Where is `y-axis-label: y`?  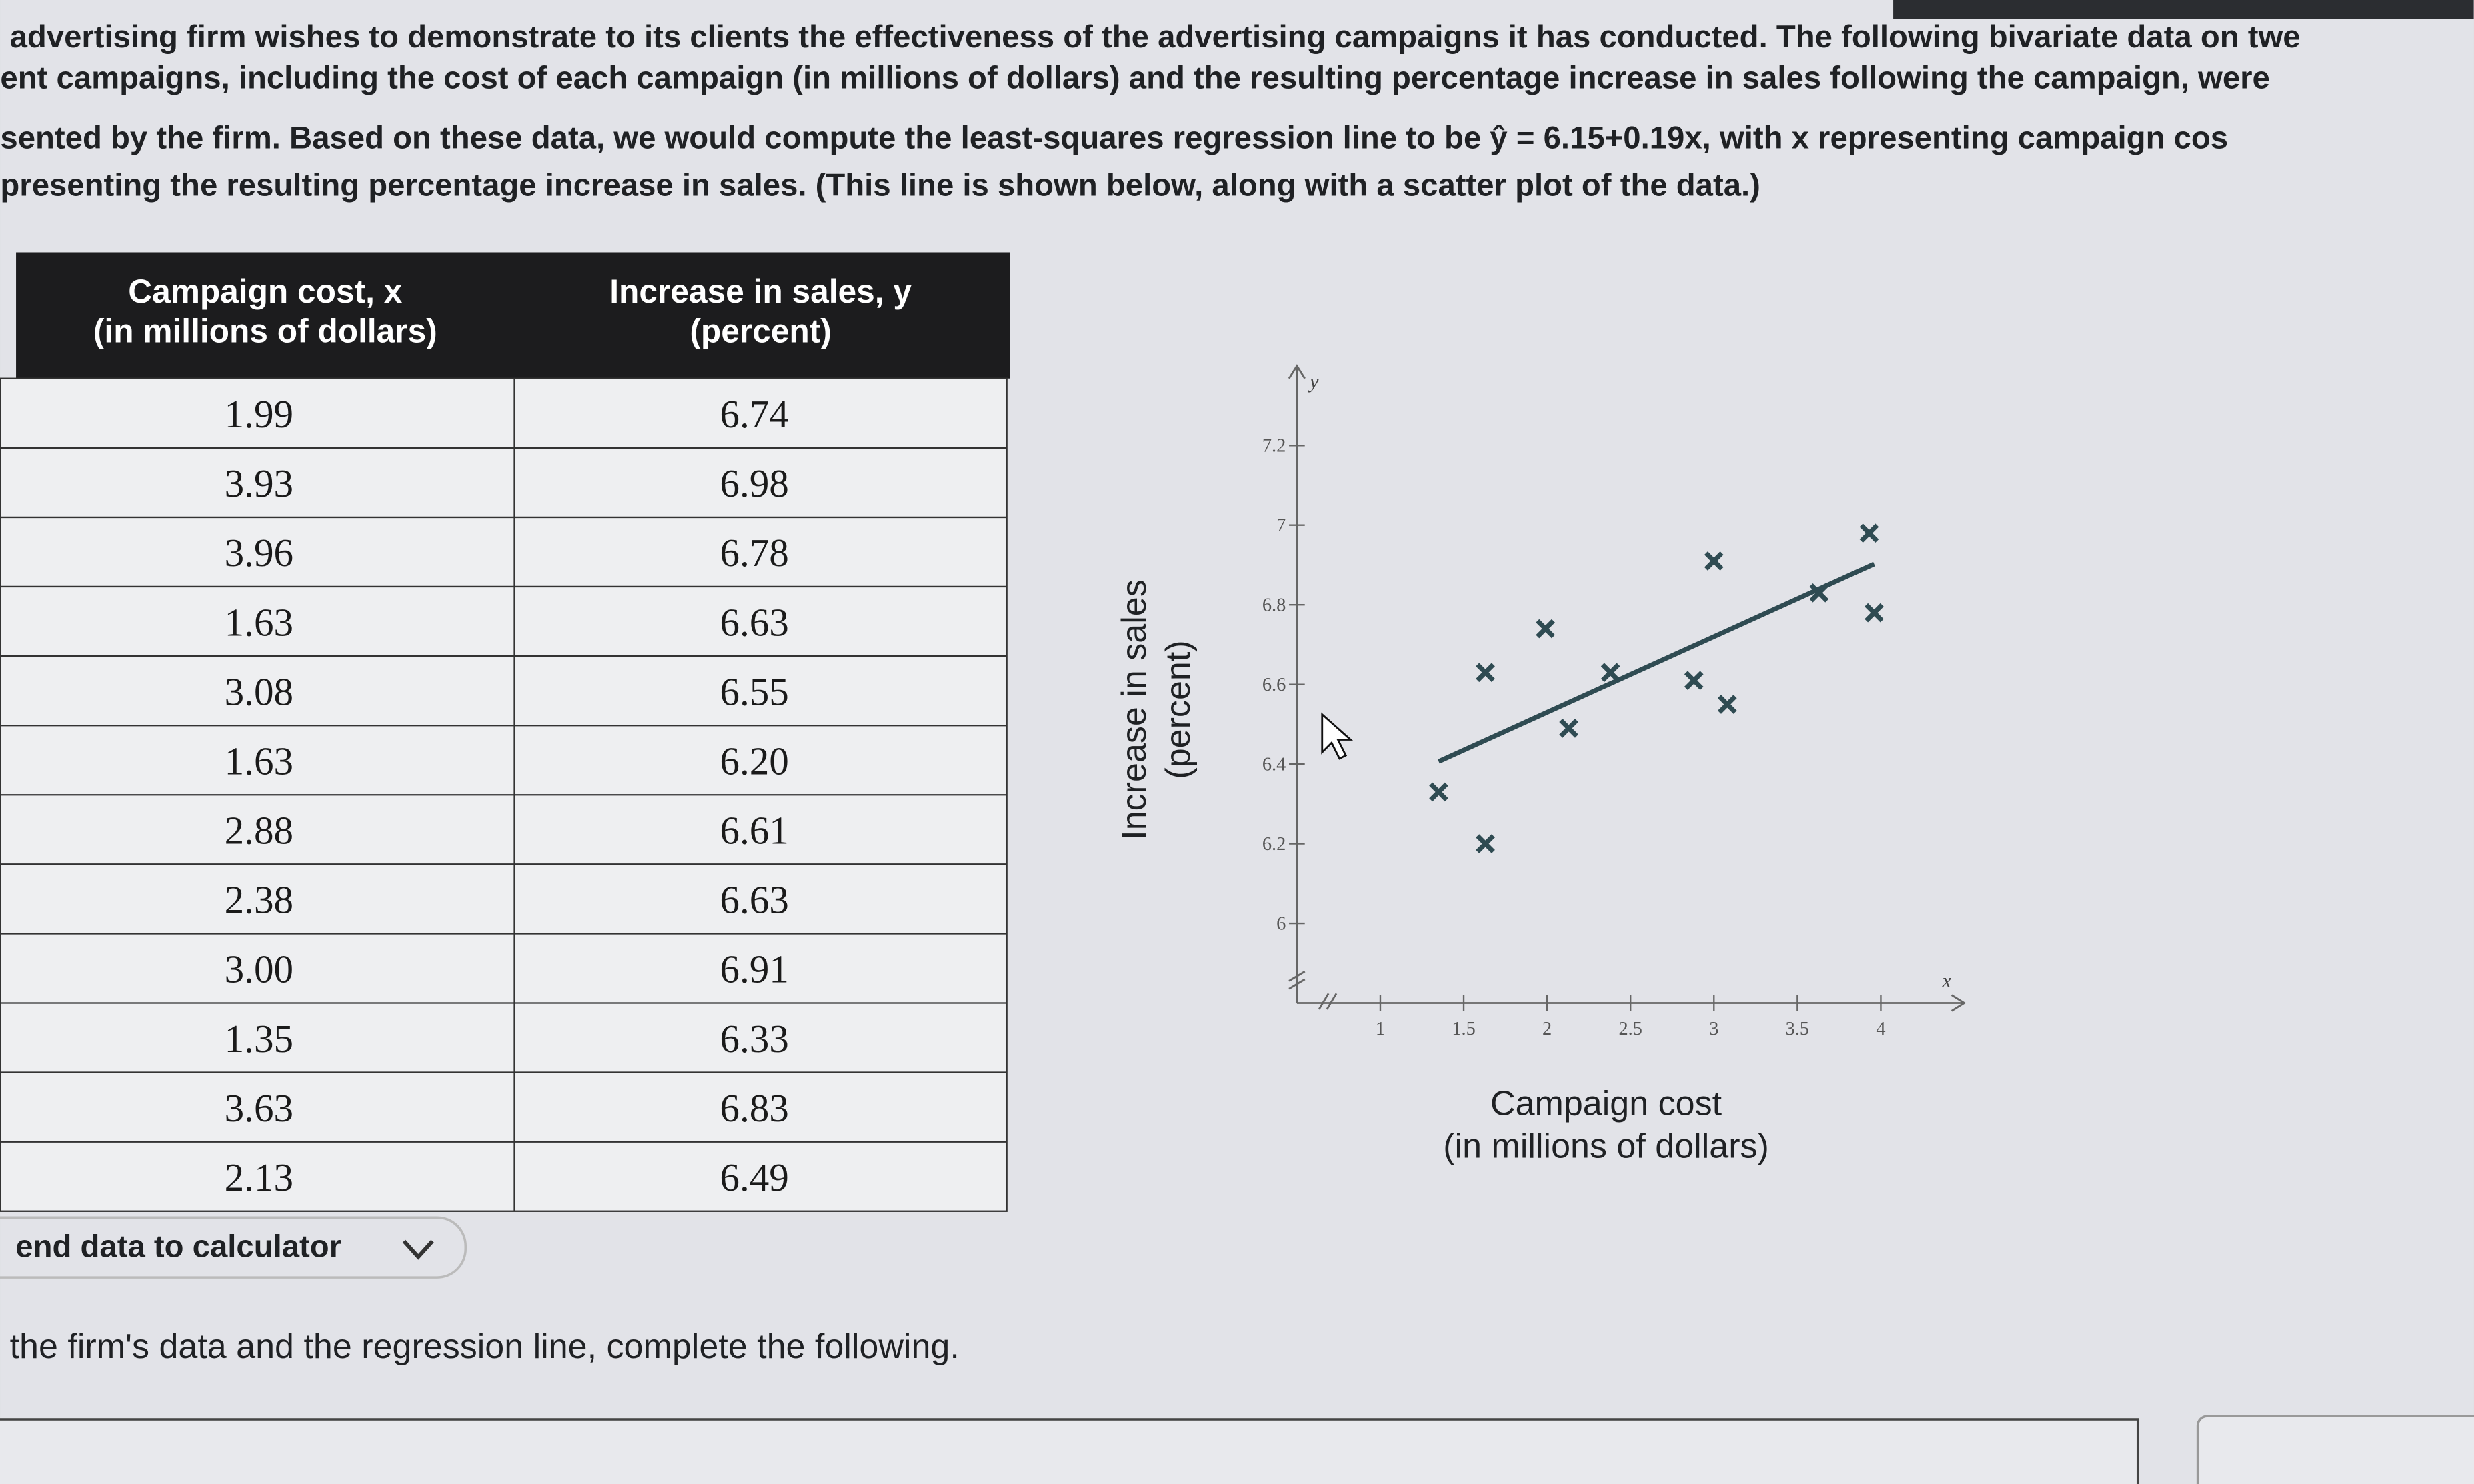
y-axis-label: y is located at coordinates (1313, 381).